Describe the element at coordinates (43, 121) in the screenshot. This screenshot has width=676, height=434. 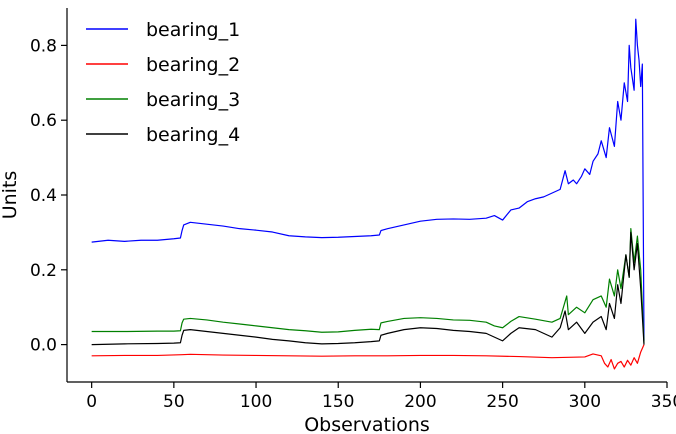
I see `y-tick-label: 0.6` at that location.